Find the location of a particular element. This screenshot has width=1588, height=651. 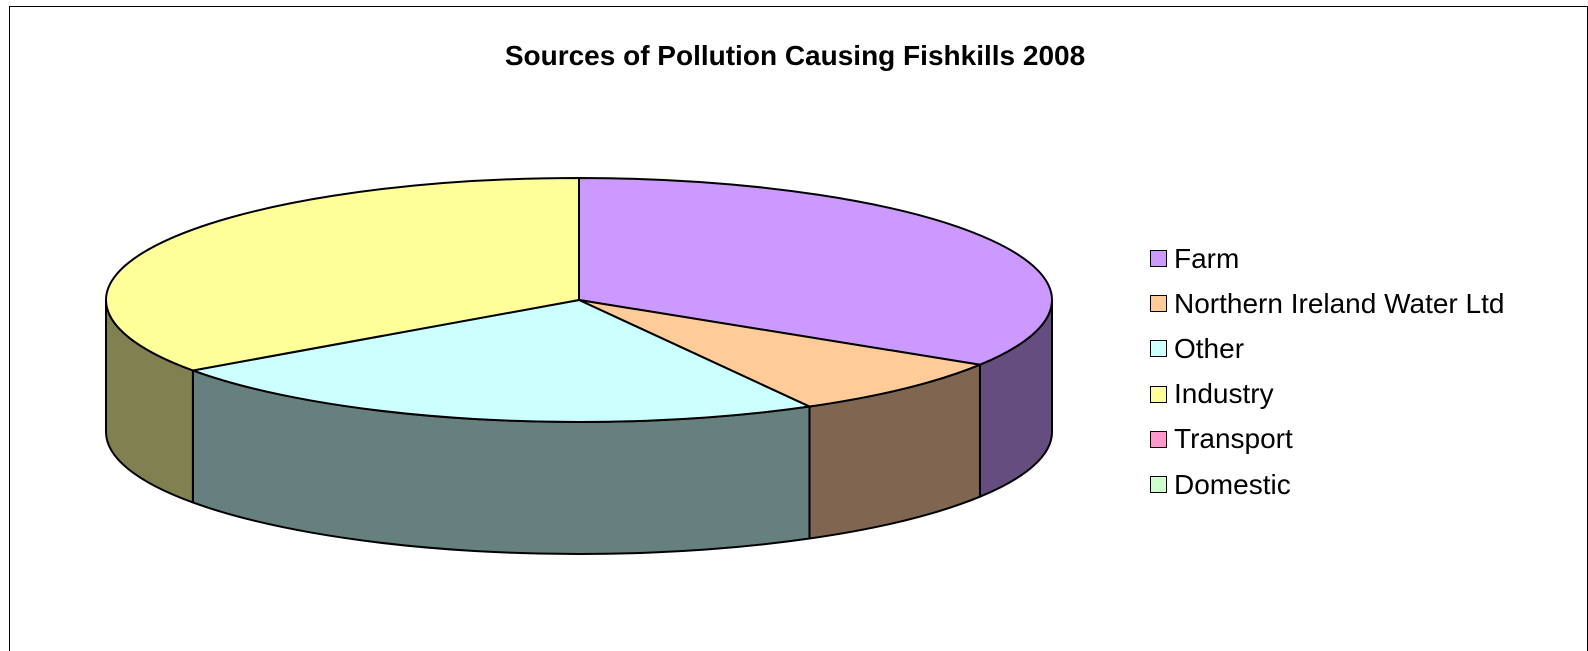

pie-slice-industry is located at coordinates (342, 274).